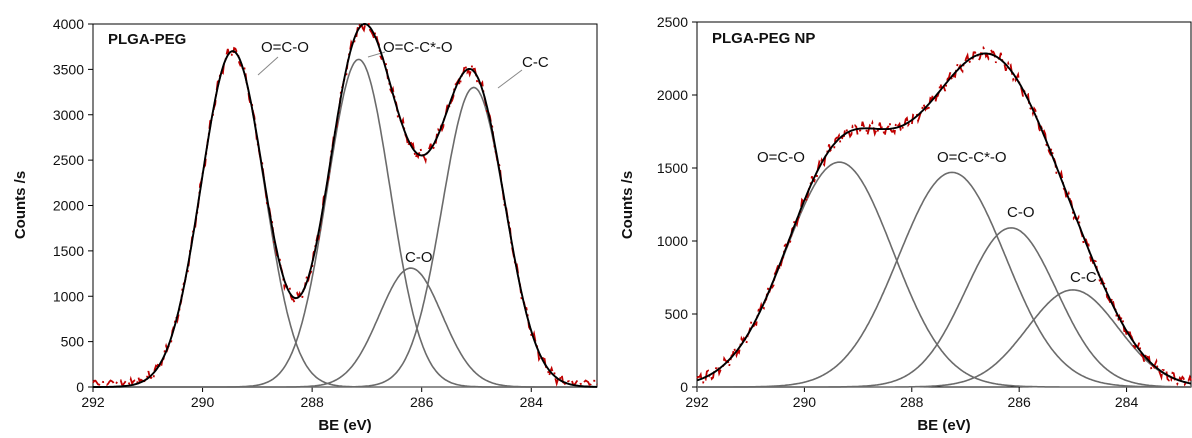  What do you see at coordinates (68, 69) in the screenshot?
I see `y-tick-label: 3500` at bounding box center [68, 69].